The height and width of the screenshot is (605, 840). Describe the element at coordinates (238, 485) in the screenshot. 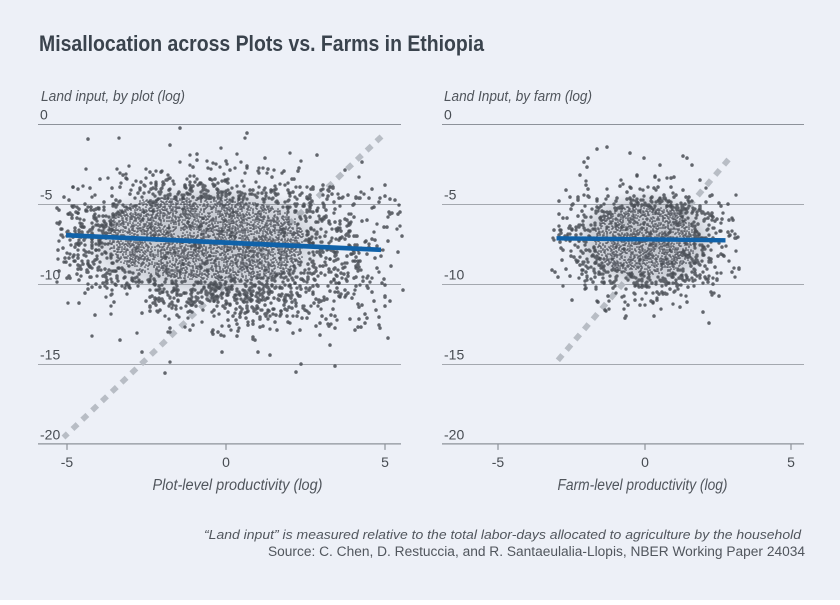

I see `svg-text: Plot-level productivity (log)` at that location.